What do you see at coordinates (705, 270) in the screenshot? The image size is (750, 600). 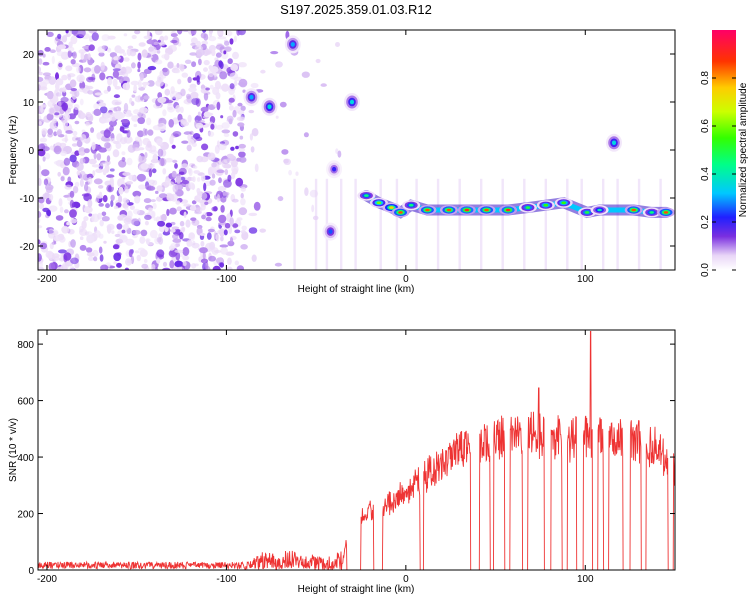 I see `colorbar-tick-label: 0.0` at bounding box center [705, 270].